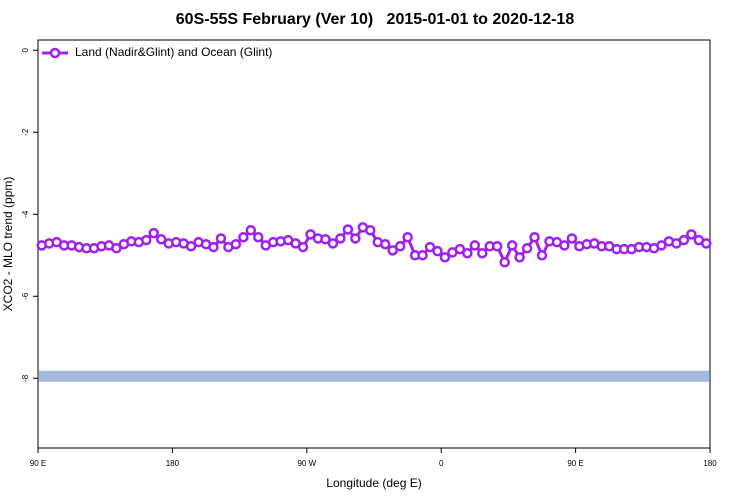  What do you see at coordinates (441, 463) in the screenshot?
I see `x-tick-label: 0` at bounding box center [441, 463].